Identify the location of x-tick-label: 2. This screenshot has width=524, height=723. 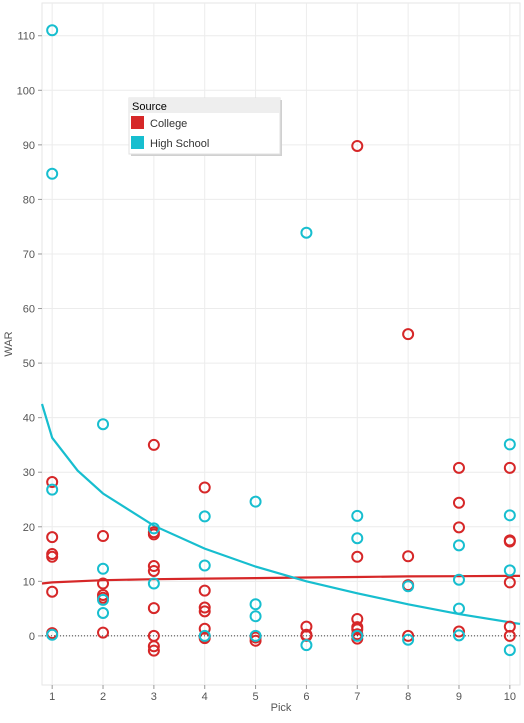
(103, 697).